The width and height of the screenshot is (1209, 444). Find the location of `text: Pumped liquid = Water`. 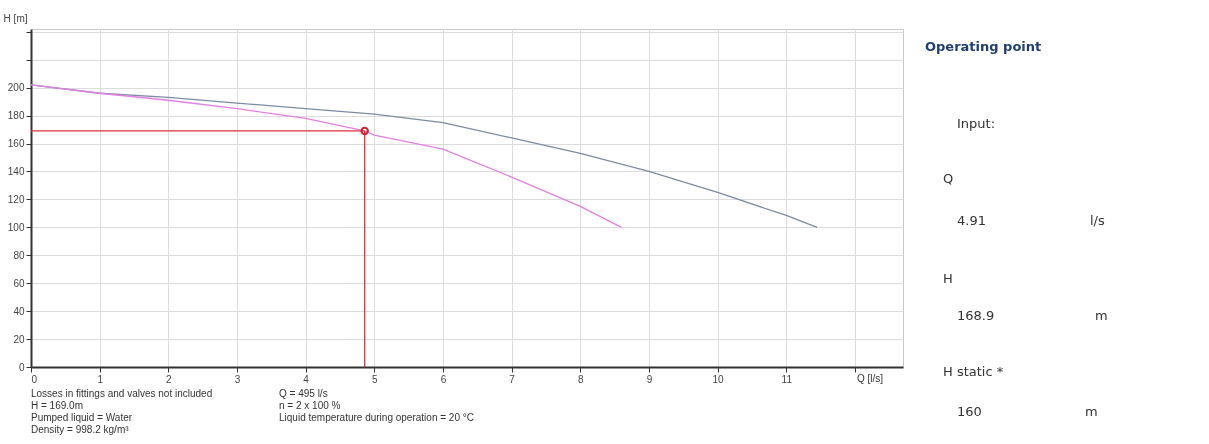

text: Pumped liquid = Water is located at coordinates (82, 417).